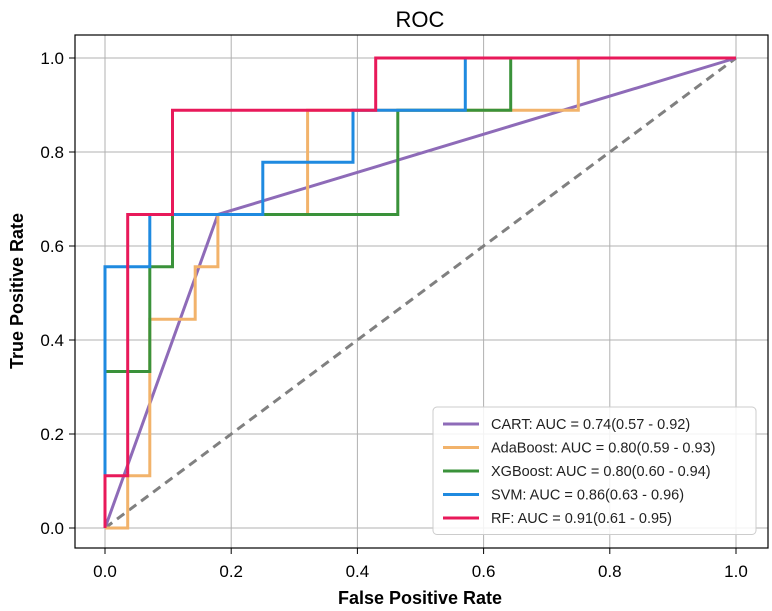 The height and width of the screenshot is (611, 772). What do you see at coordinates (610, 571) in the screenshot?
I see `x-tick-label: 0.8` at bounding box center [610, 571].